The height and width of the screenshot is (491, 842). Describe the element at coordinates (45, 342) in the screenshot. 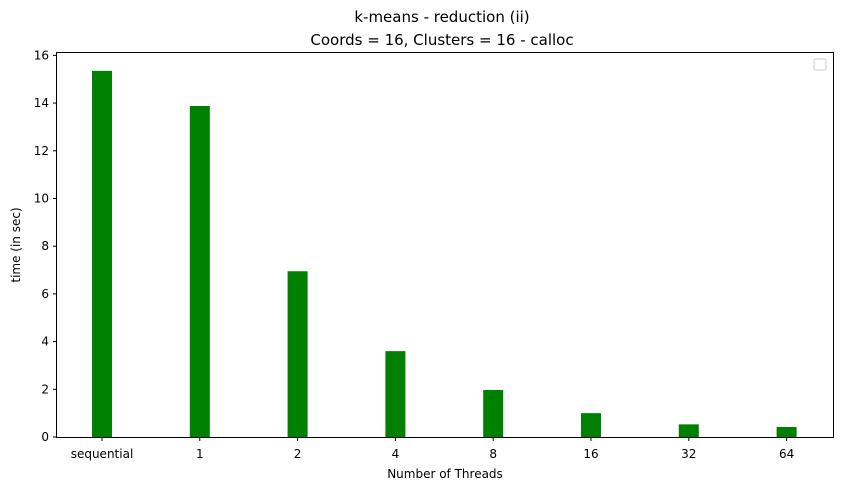

I see `y-tick-label: 4` at that location.